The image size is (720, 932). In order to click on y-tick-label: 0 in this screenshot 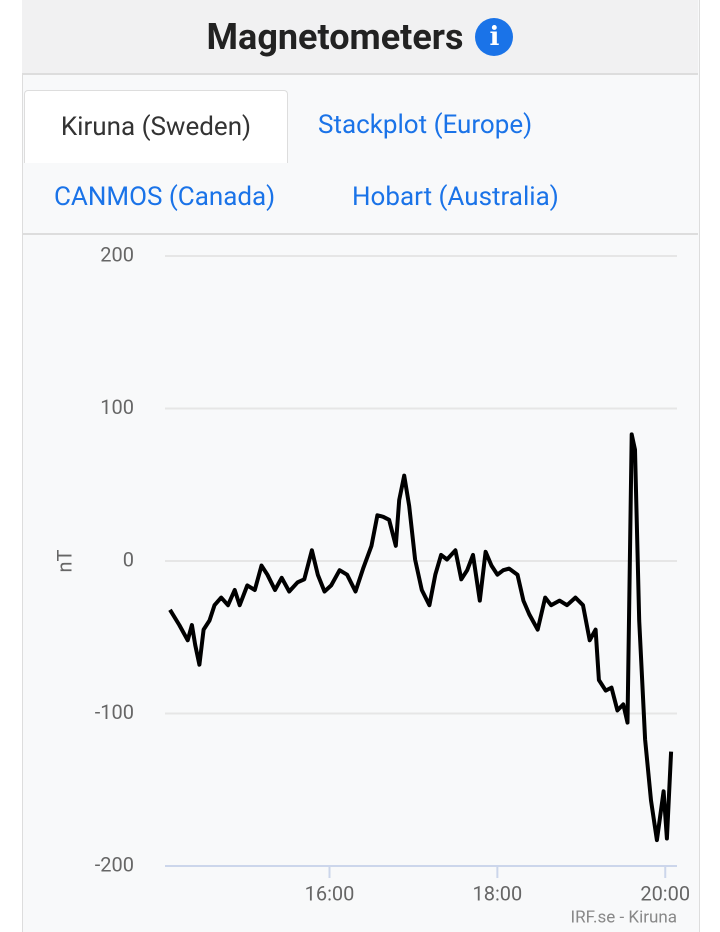, I will do `click(128, 559)`.